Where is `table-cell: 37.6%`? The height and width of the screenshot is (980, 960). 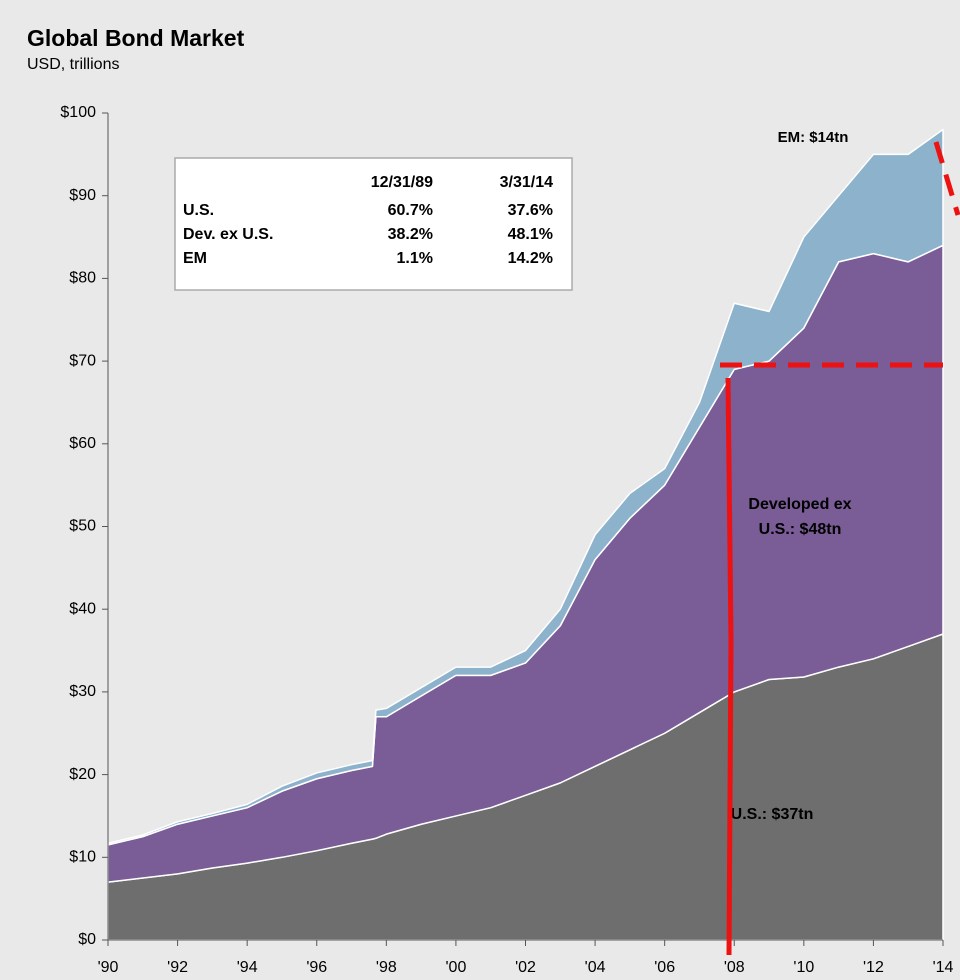 table-cell: 37.6% is located at coordinates (530, 210).